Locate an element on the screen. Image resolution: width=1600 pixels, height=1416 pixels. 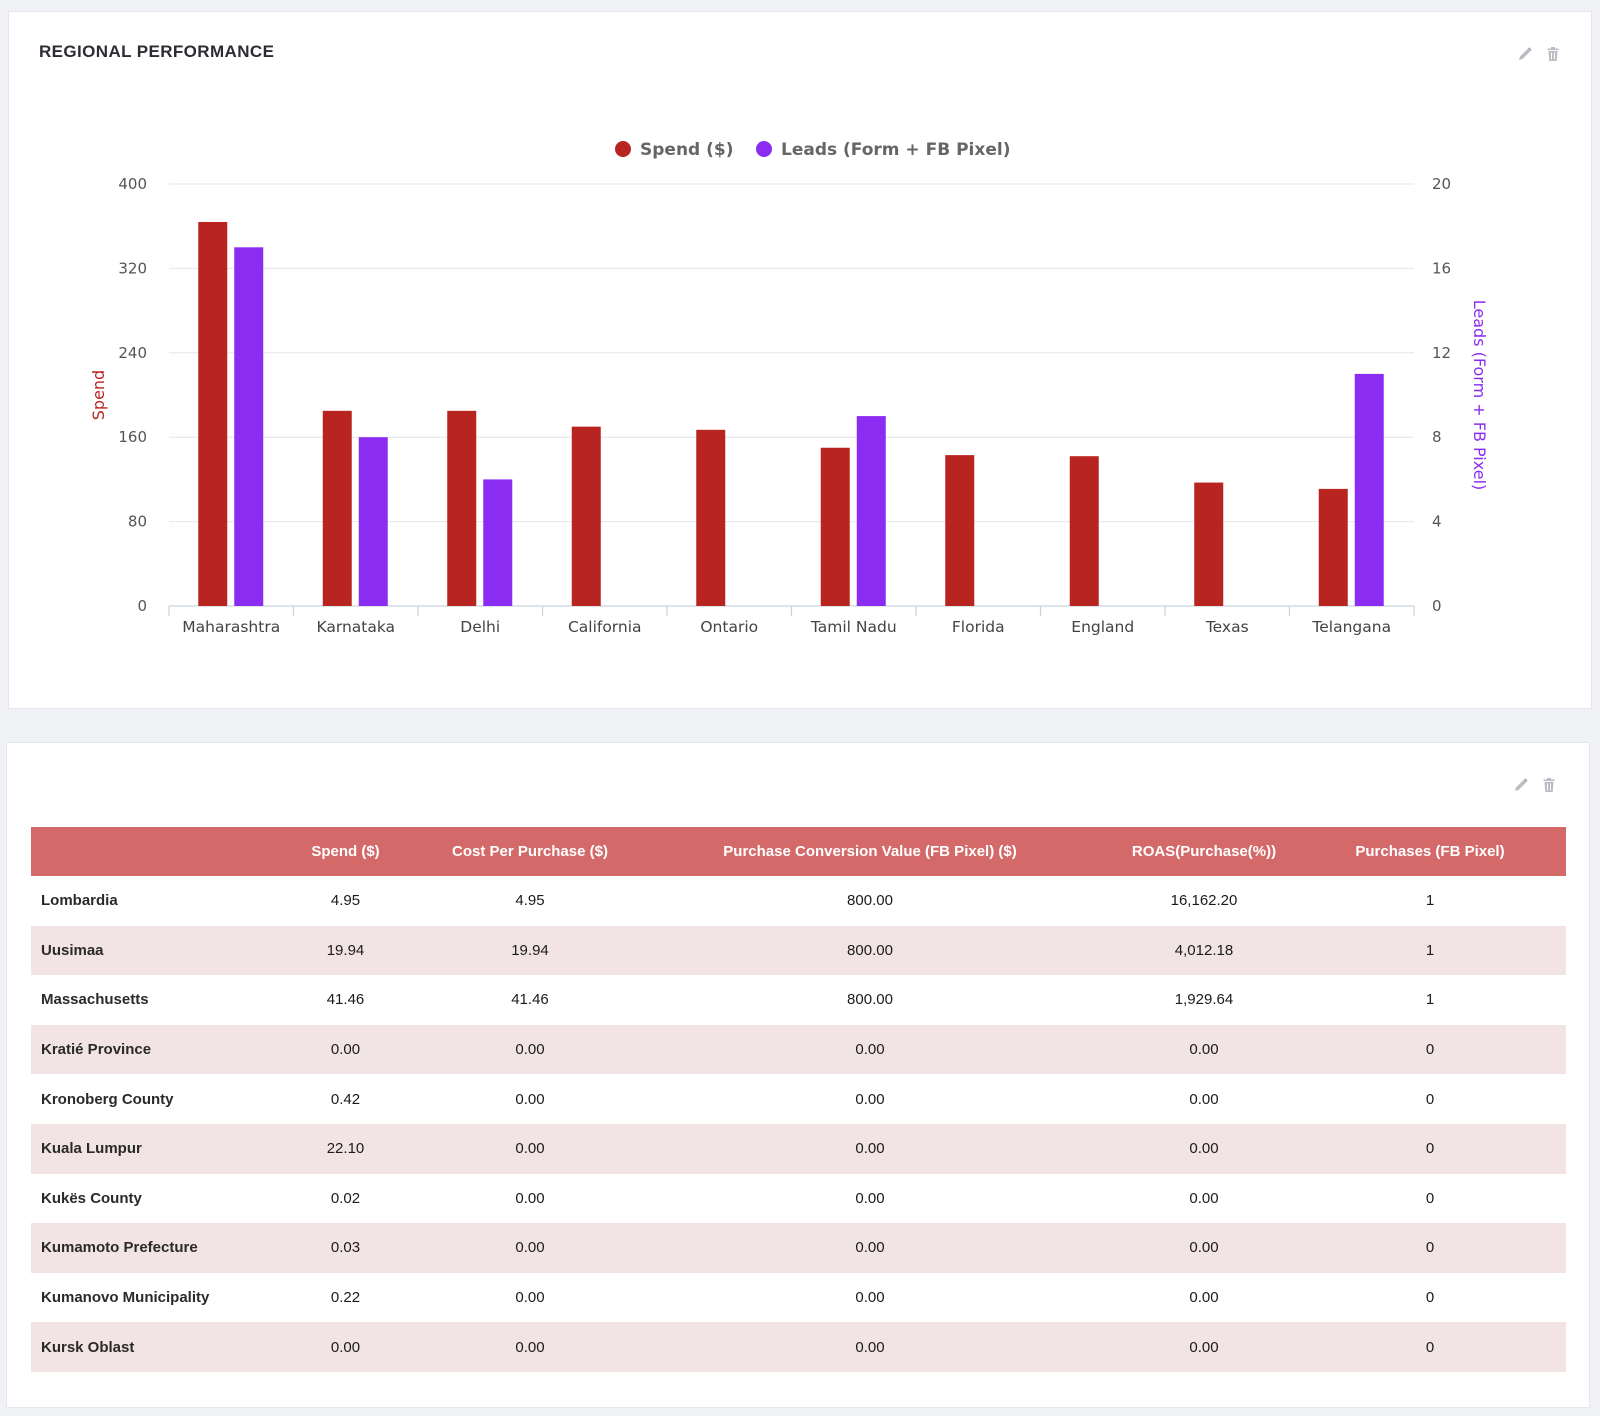
table-cell: 0.42 is located at coordinates (345, 1099).